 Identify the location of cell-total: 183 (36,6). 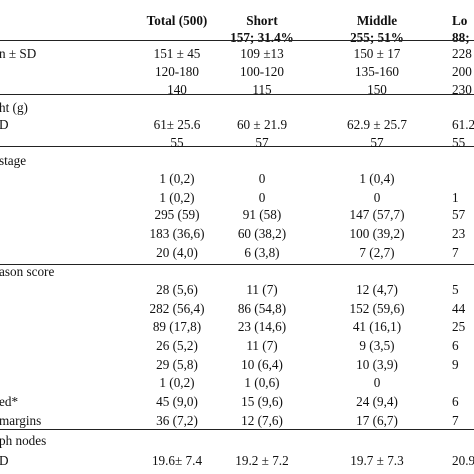
(177, 233).